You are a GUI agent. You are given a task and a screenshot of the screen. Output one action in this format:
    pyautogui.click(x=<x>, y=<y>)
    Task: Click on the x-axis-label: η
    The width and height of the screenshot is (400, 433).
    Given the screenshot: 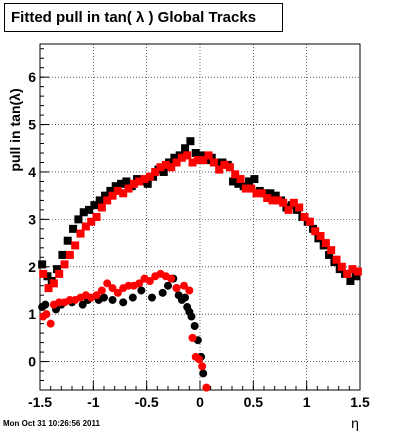 What is the action you would take?
    pyautogui.click(x=355, y=423)
    